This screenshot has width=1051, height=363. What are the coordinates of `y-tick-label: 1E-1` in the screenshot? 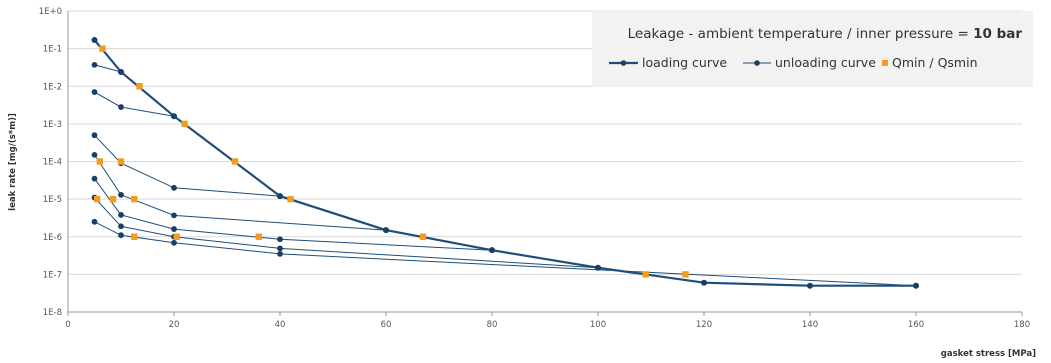 It's located at (52, 50).